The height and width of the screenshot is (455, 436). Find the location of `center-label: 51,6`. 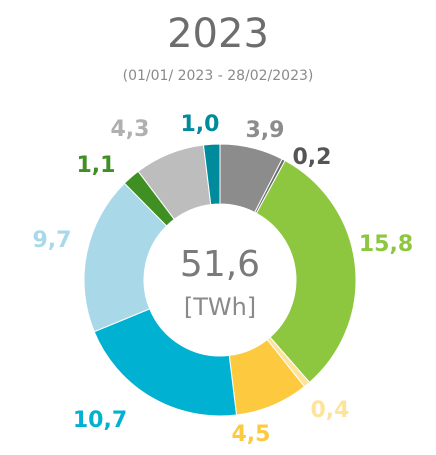

center-label: 51,6 is located at coordinates (220, 264).